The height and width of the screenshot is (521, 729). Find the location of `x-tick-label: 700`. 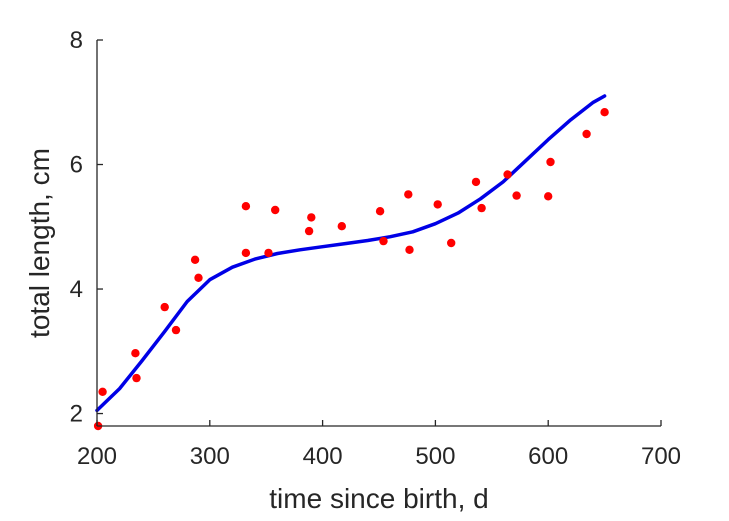

x-tick-label: 700 is located at coordinates (661, 456).